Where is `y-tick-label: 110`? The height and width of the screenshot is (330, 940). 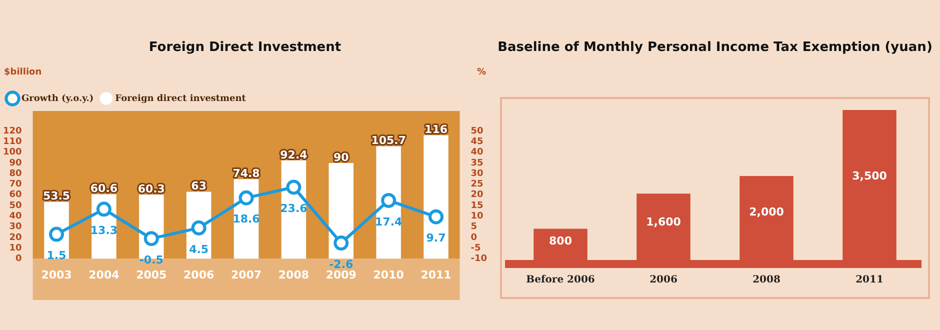 y-tick-label: 110 is located at coordinates (12, 141).